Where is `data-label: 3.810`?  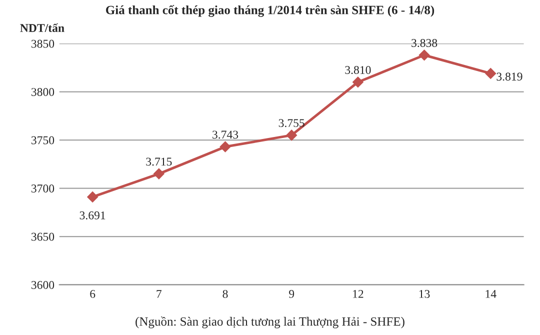 data-label: 3.810 is located at coordinates (358, 70).